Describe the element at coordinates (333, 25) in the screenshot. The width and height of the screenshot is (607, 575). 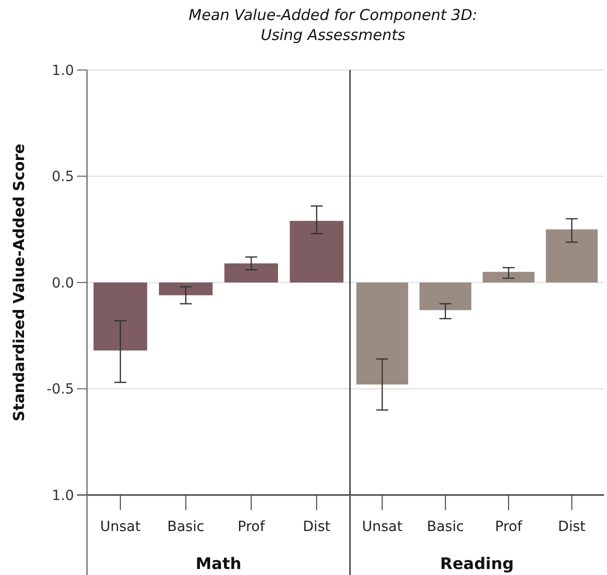
I see `chart-title: Mean Value-Added for Component 3D: Using Assessments` at that location.